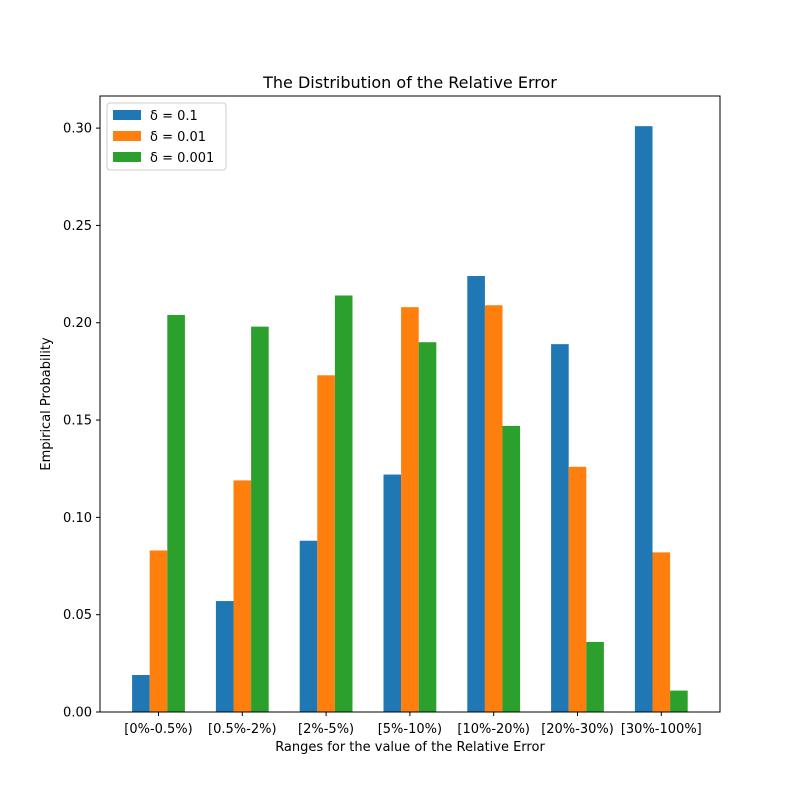 This screenshot has height=800, width=800. What do you see at coordinates (77, 129) in the screenshot?
I see `y-tick-label: 0.30` at bounding box center [77, 129].